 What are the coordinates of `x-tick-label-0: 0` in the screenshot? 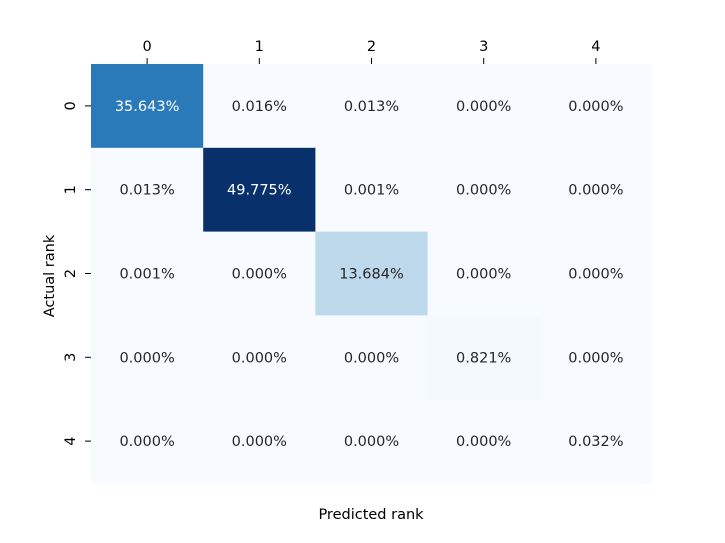 It's located at (146, 47).